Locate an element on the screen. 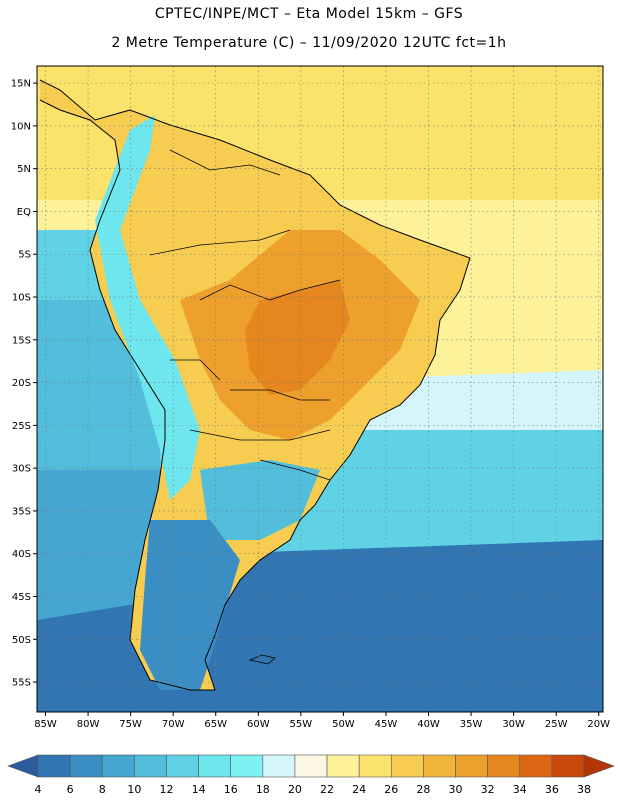  lon-tick-label: 25W is located at coordinates (556, 724).